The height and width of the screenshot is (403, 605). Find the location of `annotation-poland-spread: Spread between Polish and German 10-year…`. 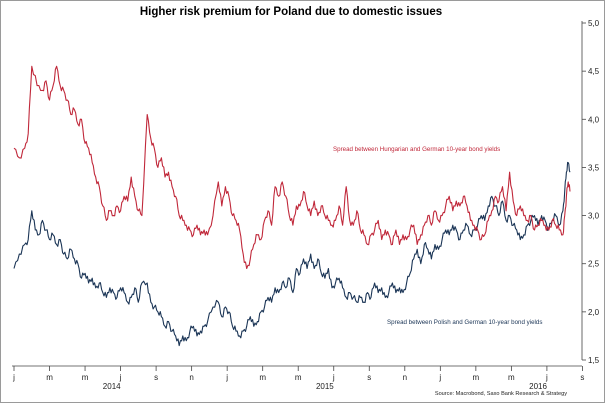

annotation-poland-spread: Spread between Polish and German 10-year… is located at coordinates (464, 322).